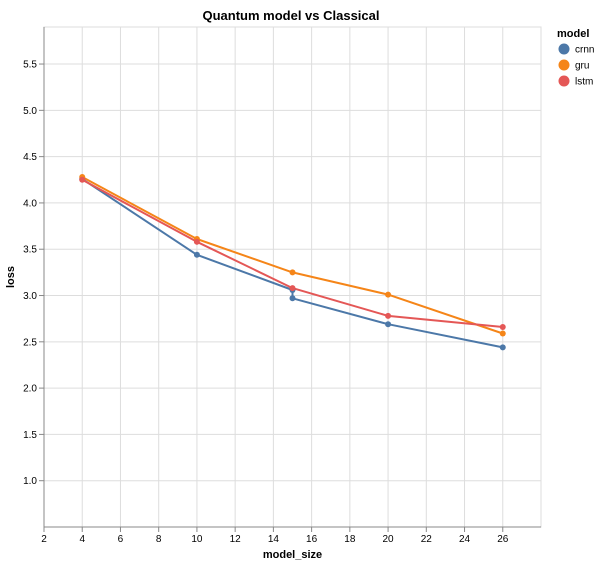 This screenshot has height=564, width=600. Describe the element at coordinates (584, 82) in the screenshot. I see `legend-label-lstm: lstm` at that location.